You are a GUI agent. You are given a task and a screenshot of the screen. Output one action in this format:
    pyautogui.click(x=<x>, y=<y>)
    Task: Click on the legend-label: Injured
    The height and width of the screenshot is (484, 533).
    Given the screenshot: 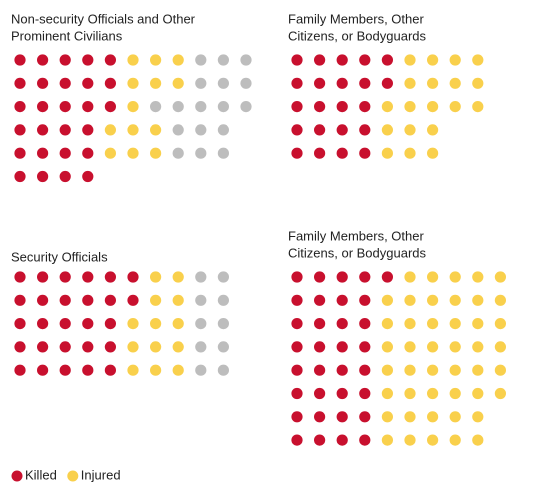 What is the action you would take?
    pyautogui.click(x=101, y=474)
    